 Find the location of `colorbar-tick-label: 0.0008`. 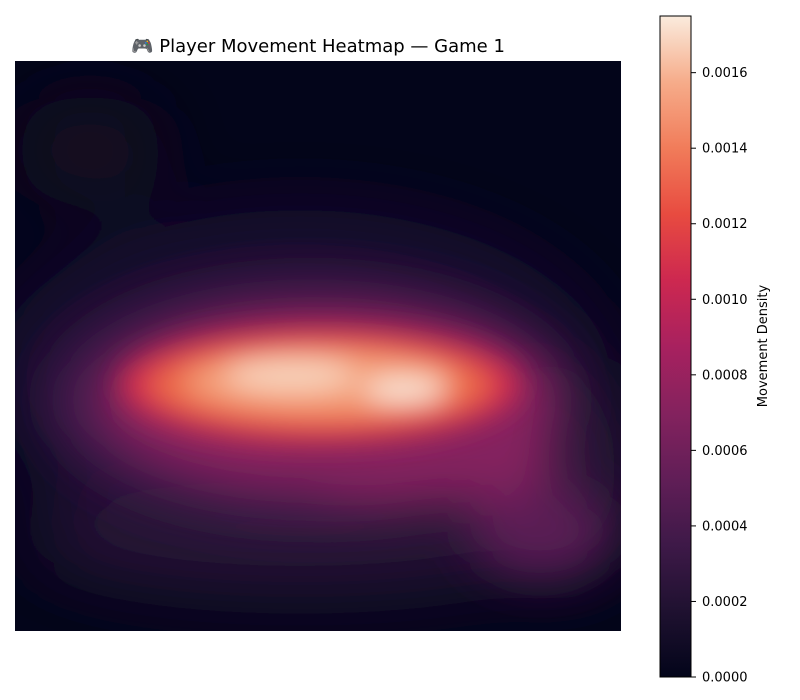

colorbar-tick-label: 0.0008 is located at coordinates (725, 375).